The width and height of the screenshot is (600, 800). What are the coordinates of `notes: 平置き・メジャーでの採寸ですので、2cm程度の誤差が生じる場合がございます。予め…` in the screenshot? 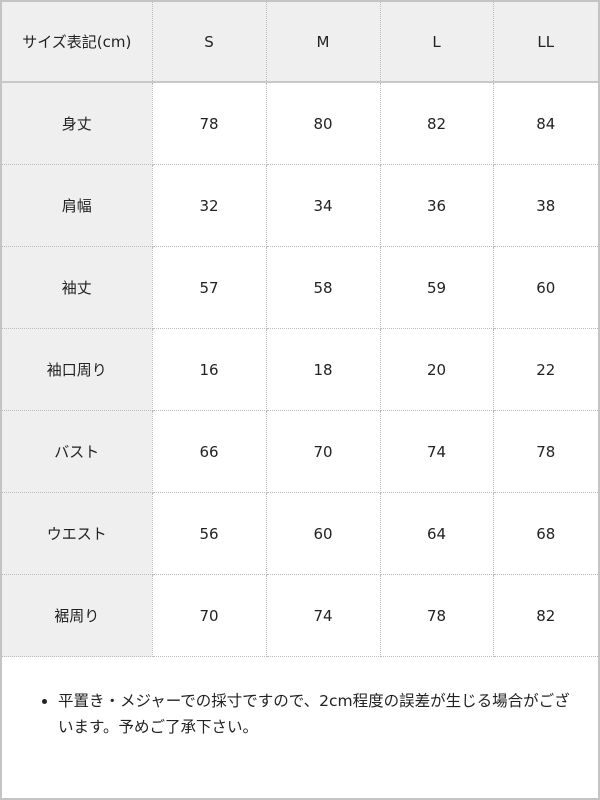 It's located at (312, 714).